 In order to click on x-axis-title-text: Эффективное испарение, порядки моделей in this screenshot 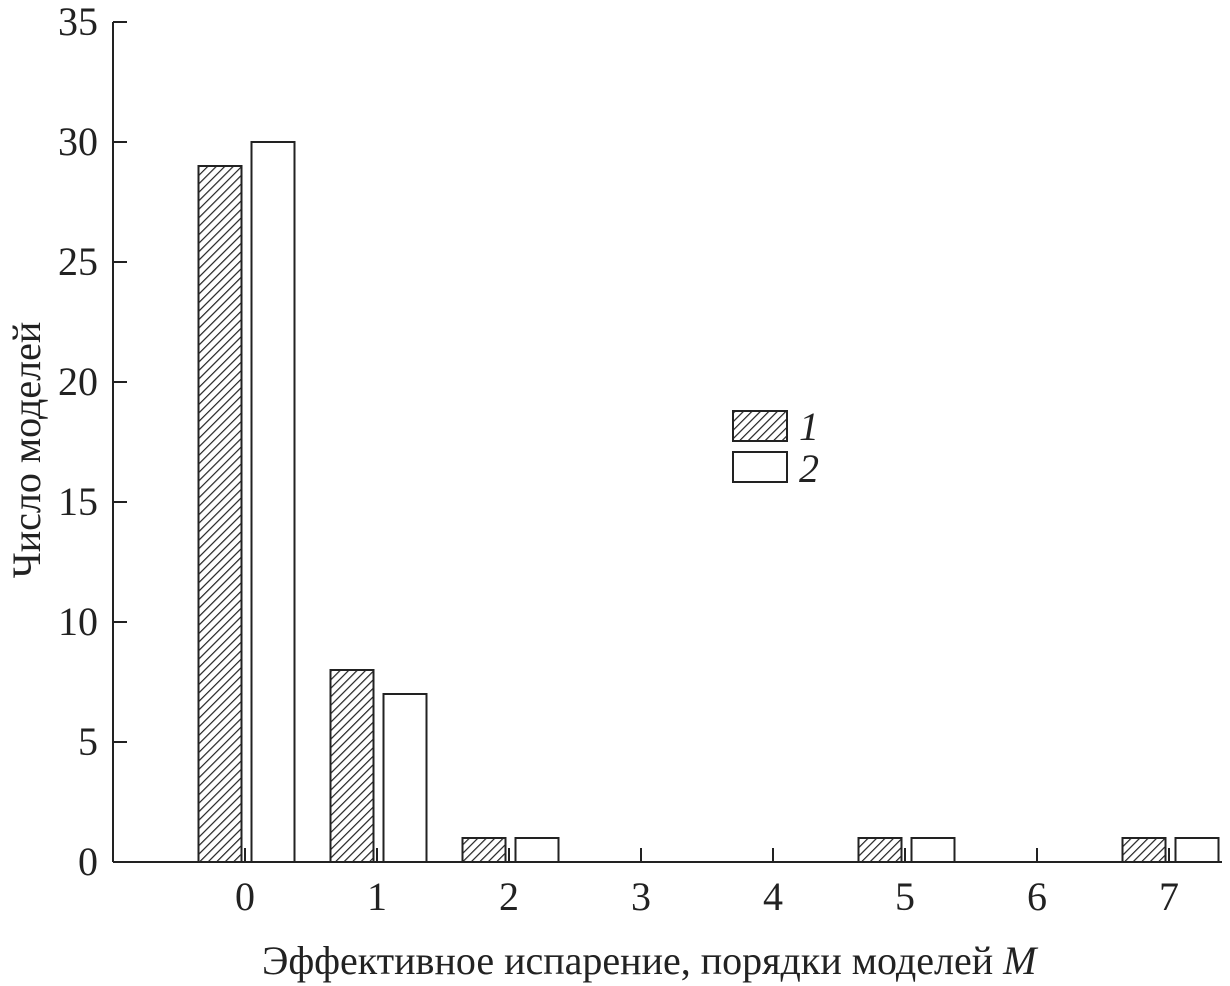, I will do `click(627, 960)`.